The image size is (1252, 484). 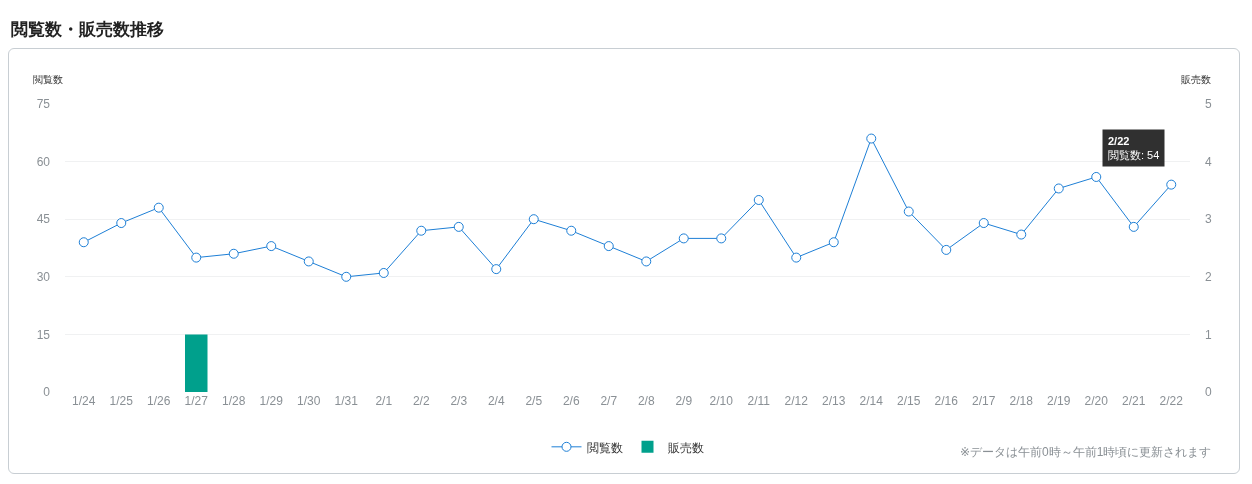 What do you see at coordinates (1171, 401) in the screenshot?
I see `x-tick-label: 2/22` at bounding box center [1171, 401].